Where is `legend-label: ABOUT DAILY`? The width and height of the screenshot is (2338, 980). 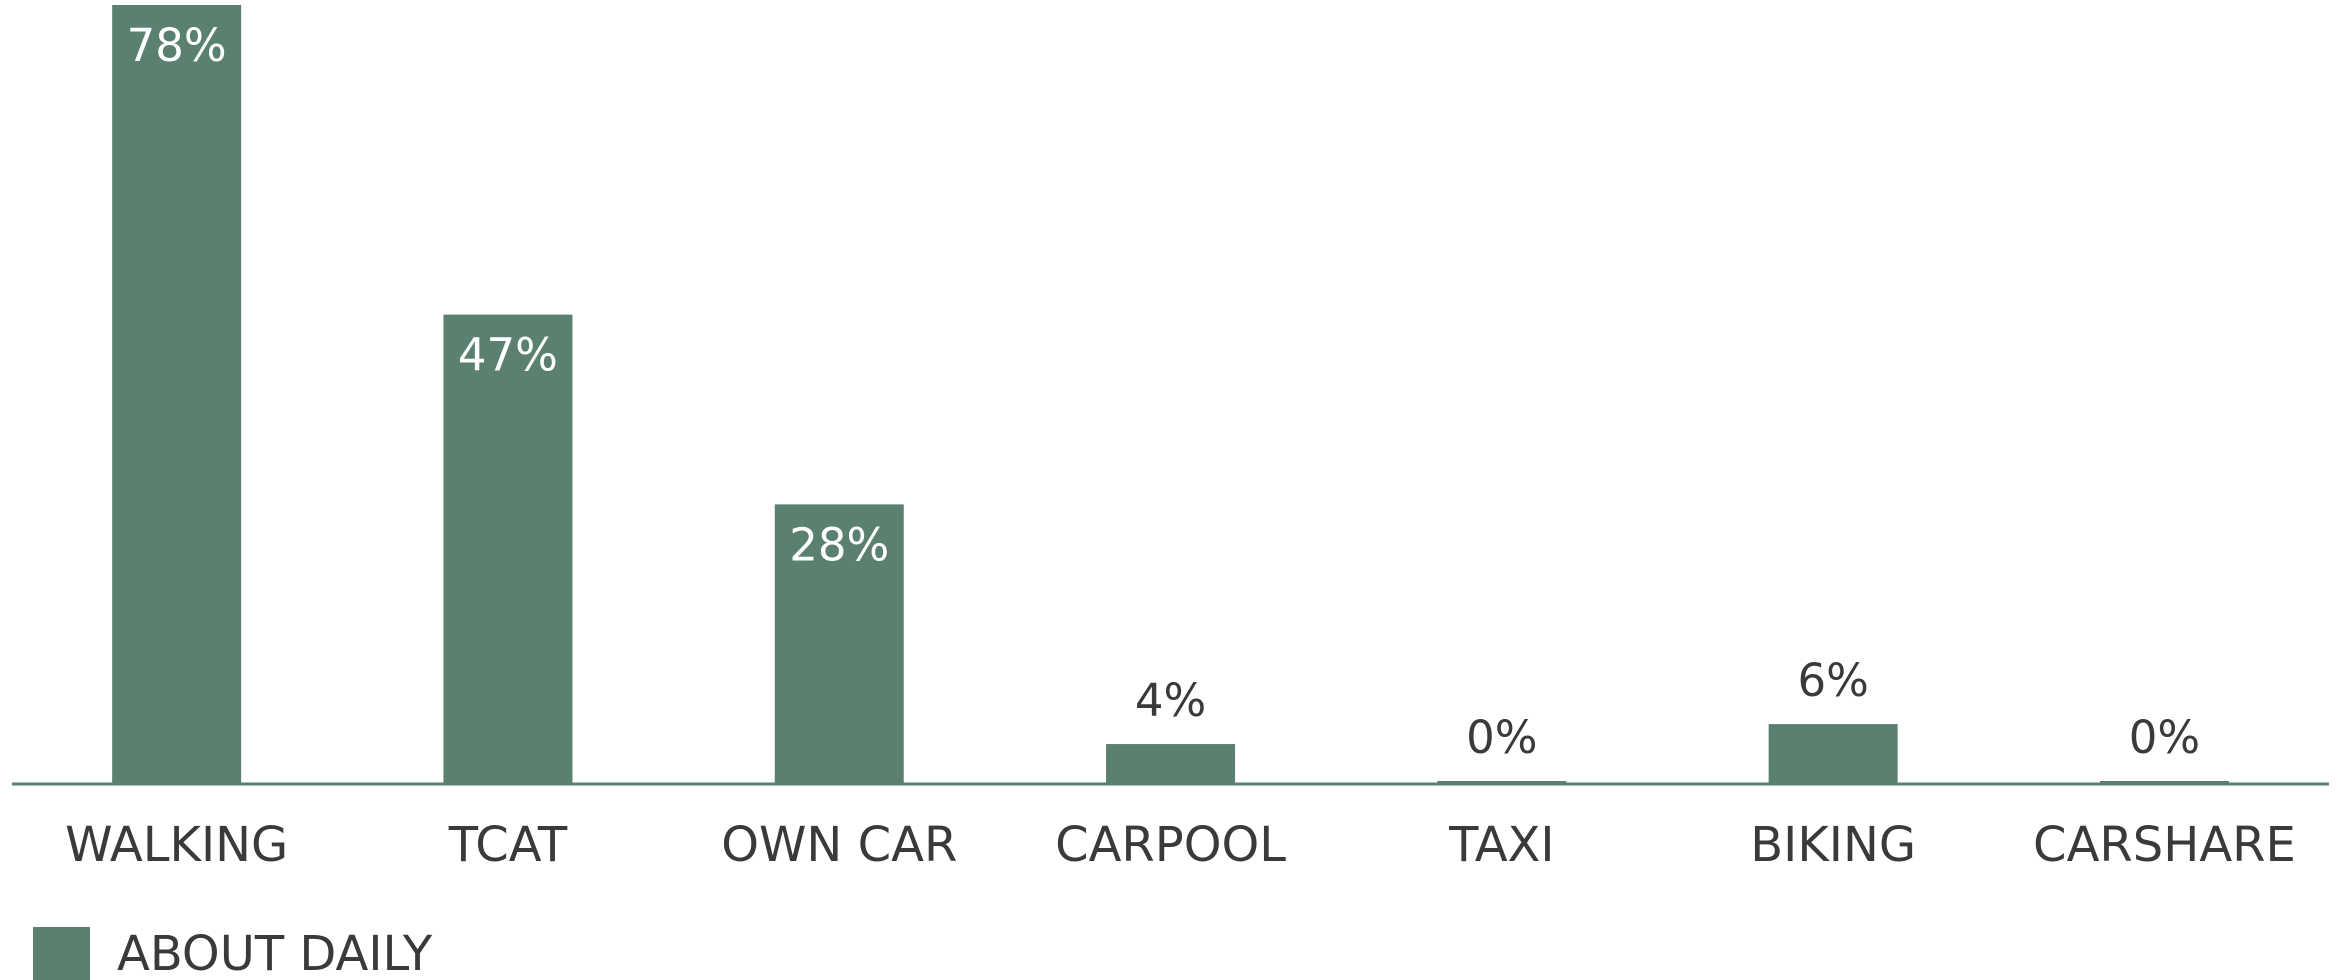
legend-label: ABOUT DAILY is located at coordinates (275, 953).